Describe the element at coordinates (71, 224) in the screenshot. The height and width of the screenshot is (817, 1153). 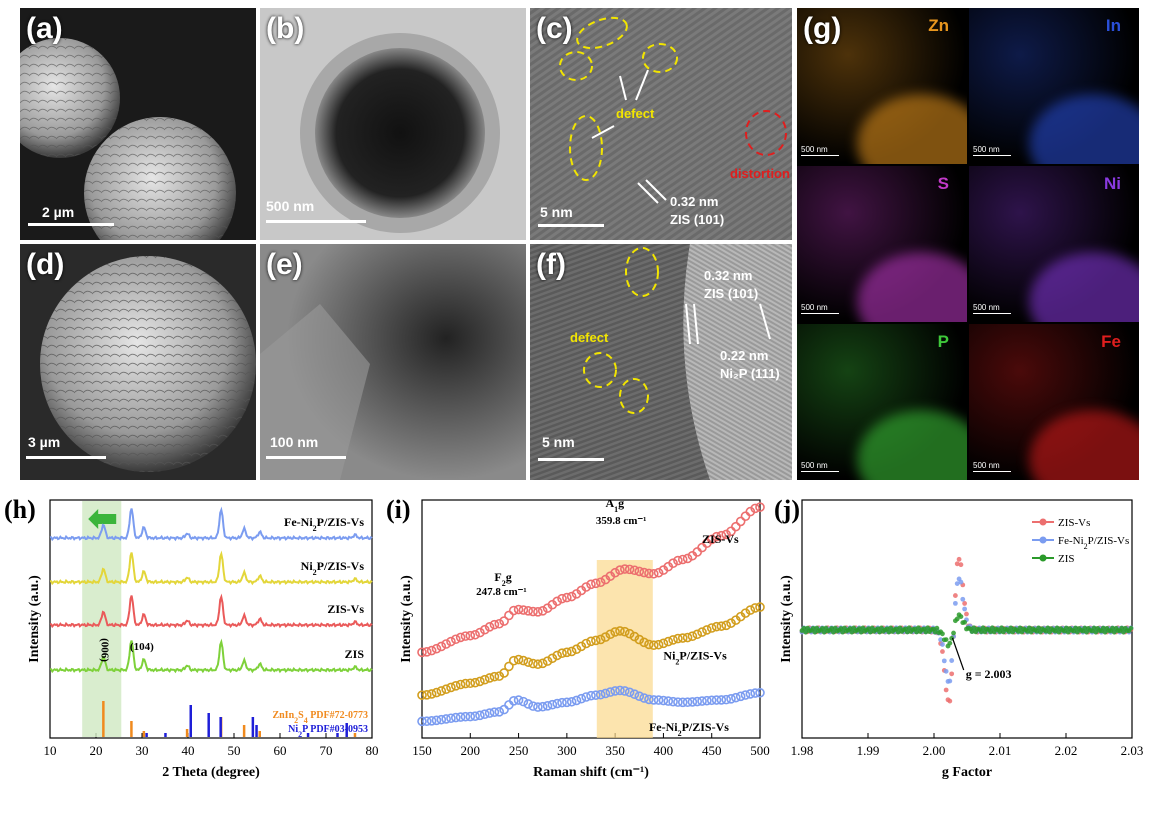
I see `panel-a-scale-bar` at that location.